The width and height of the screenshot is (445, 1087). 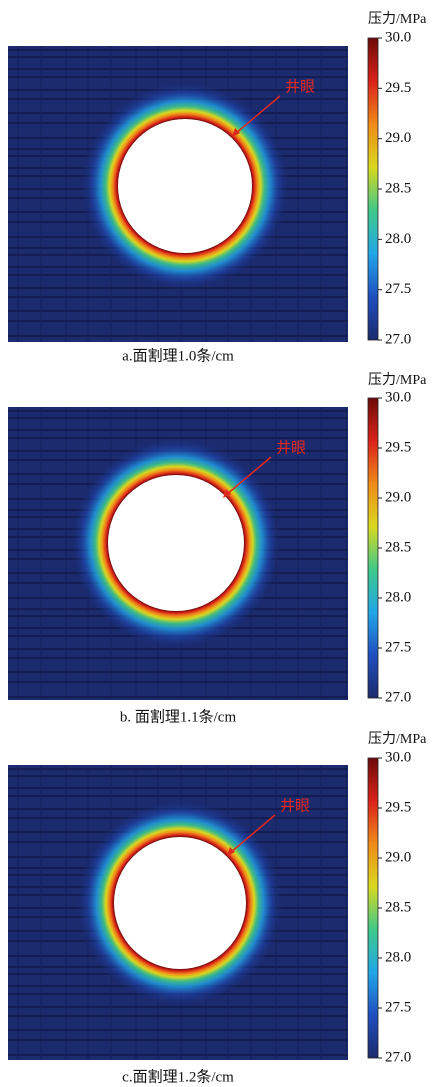 I want to click on caption: c.面割理1.2条/cm, so click(x=178, y=1076).